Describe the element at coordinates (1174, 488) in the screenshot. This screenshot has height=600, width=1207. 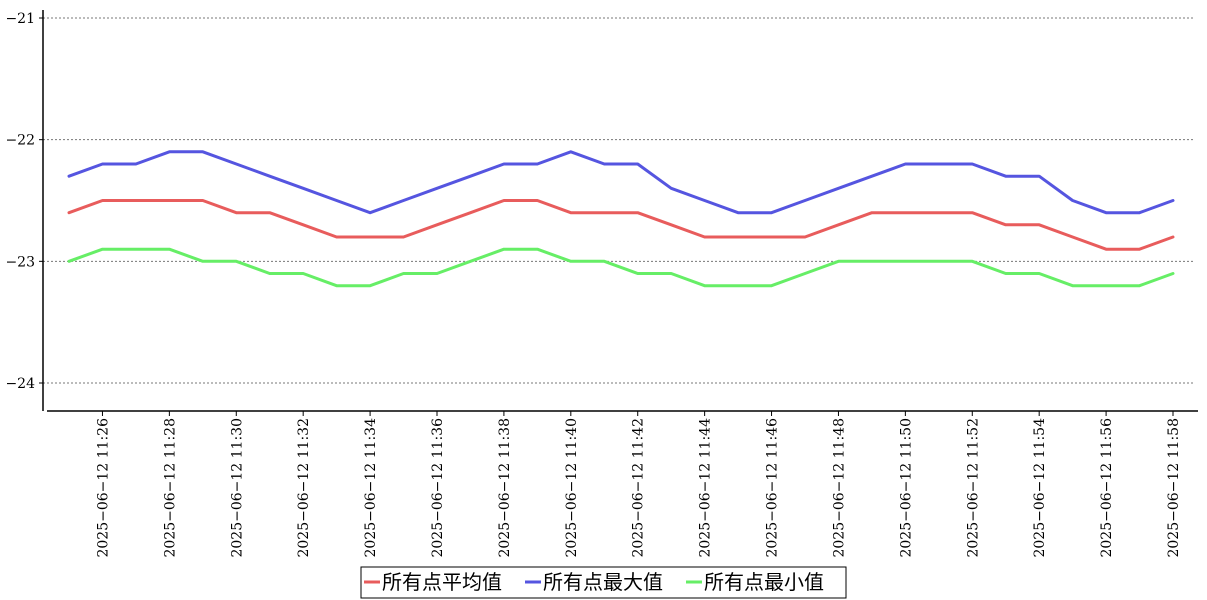
I see `x-tick-label-16: 2025−06−12 11:58` at that location.